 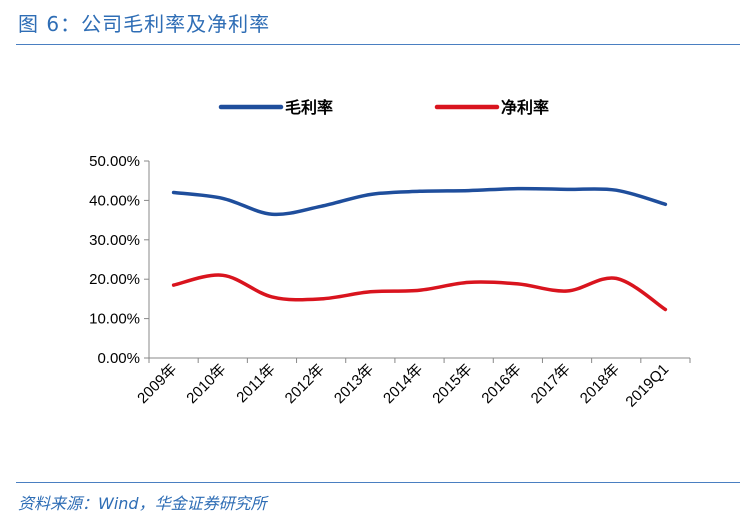 I want to click on x-tick-label: 2016年, so click(x=501, y=384).